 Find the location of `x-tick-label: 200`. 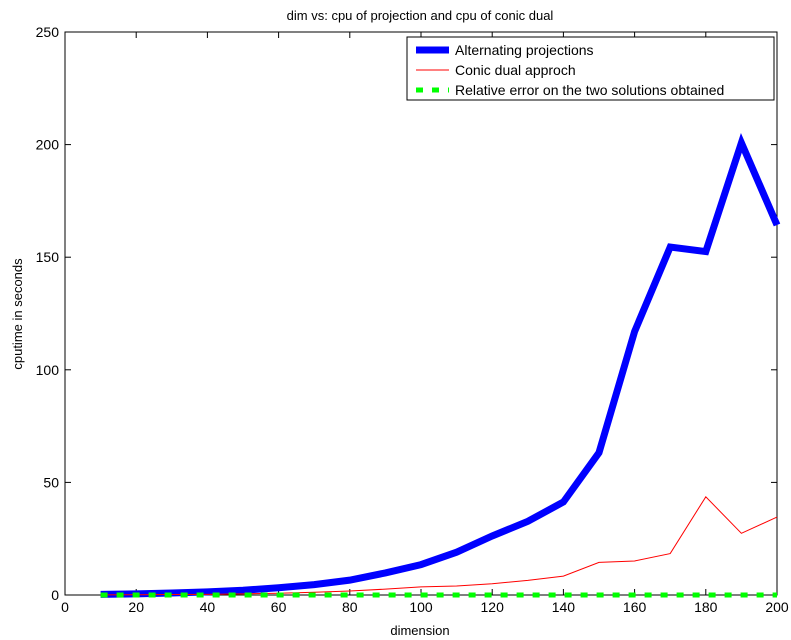

x-tick-label: 200 is located at coordinates (777, 607).